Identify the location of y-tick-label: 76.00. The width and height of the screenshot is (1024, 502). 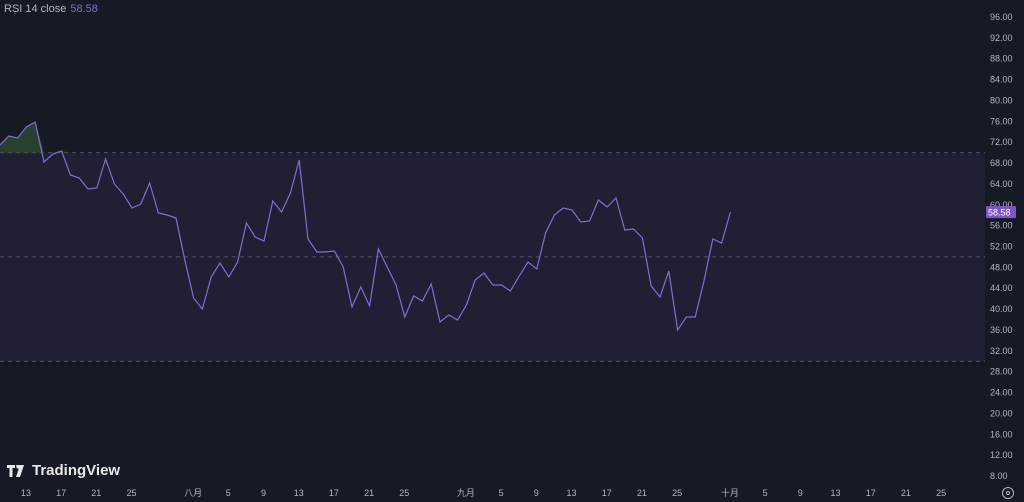
(1001, 121).